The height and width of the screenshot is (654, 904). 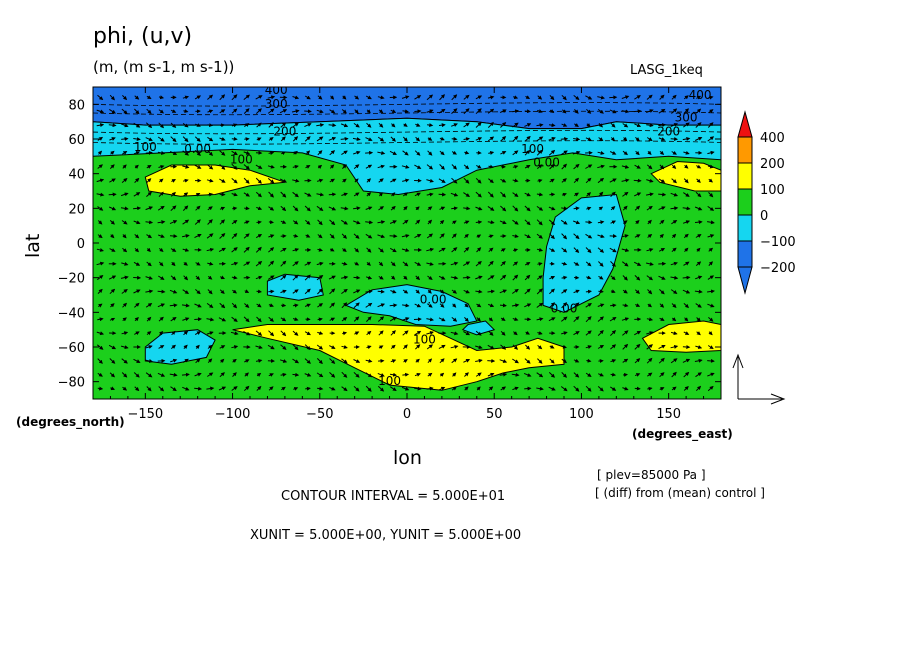 I want to click on colorbar-segment, so click(x=745, y=150).